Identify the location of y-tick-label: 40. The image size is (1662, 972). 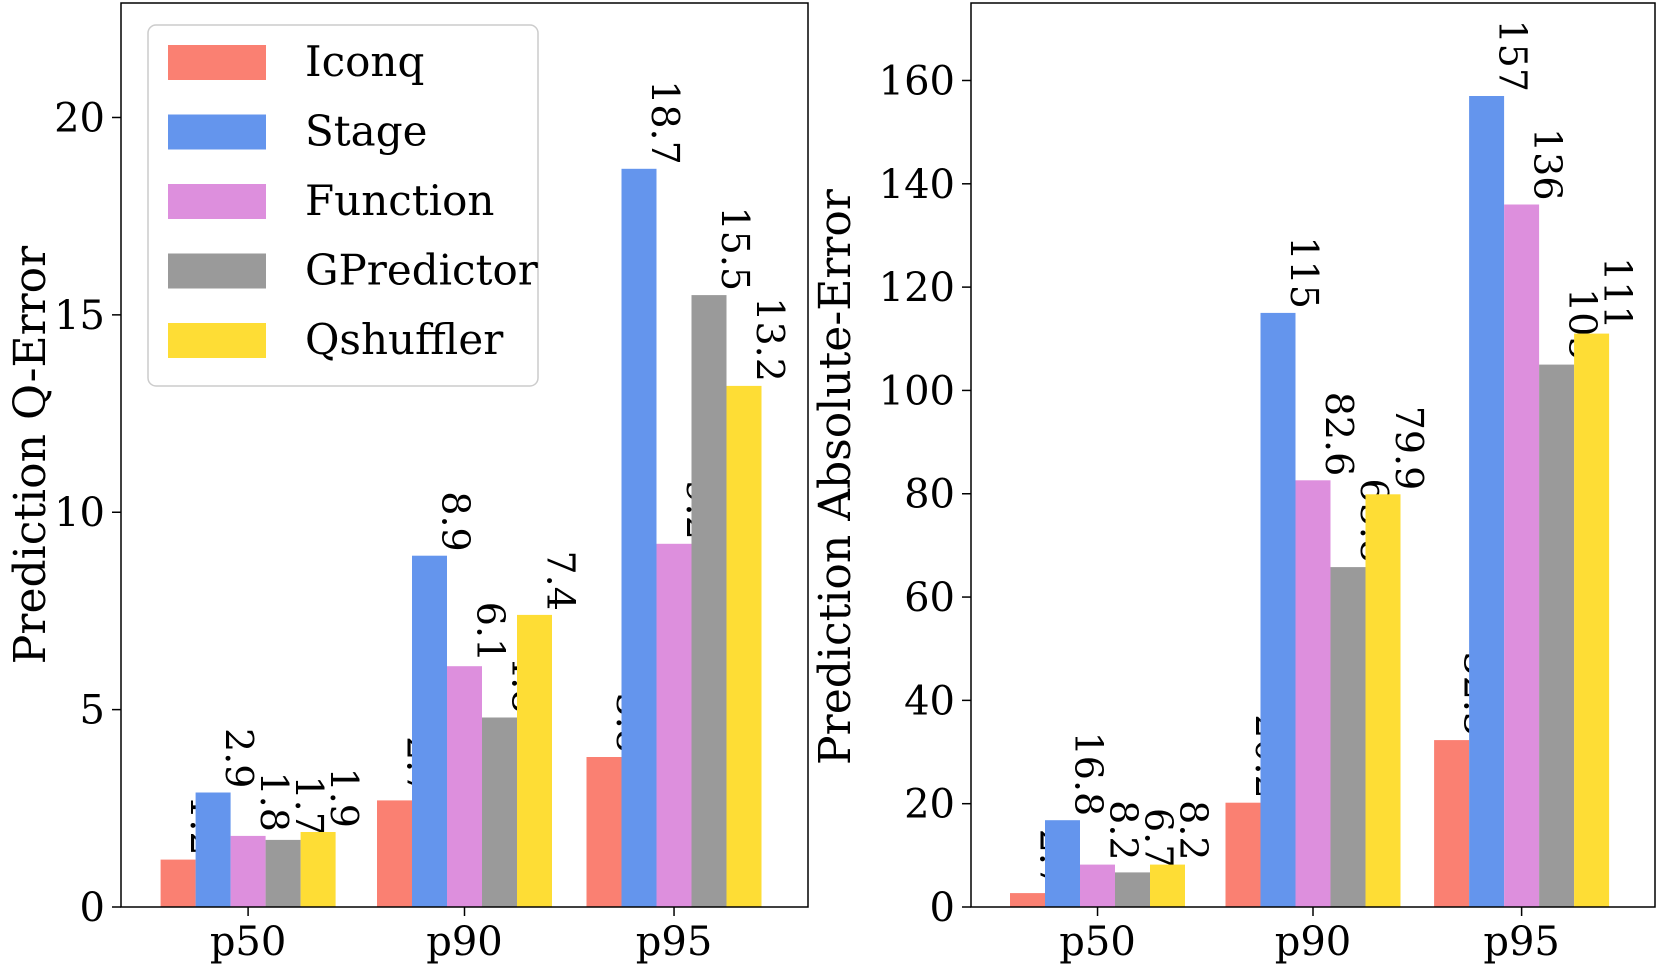
(929, 701).